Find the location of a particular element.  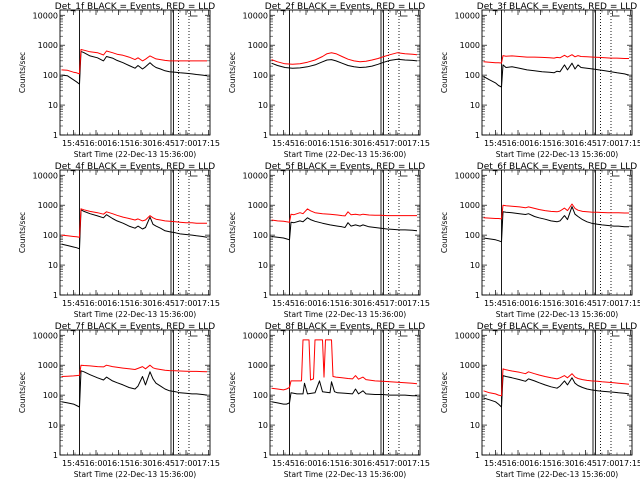

chart-title: Det_3f BLACK = Events, RED = LLD is located at coordinates (557, 7).